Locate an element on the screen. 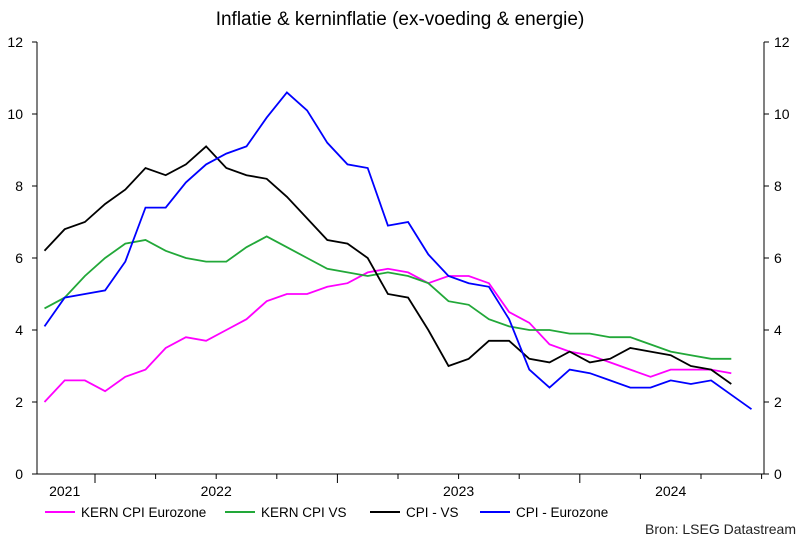 The image size is (800, 545). y-tick-label-right: 2 is located at coordinates (778, 402).